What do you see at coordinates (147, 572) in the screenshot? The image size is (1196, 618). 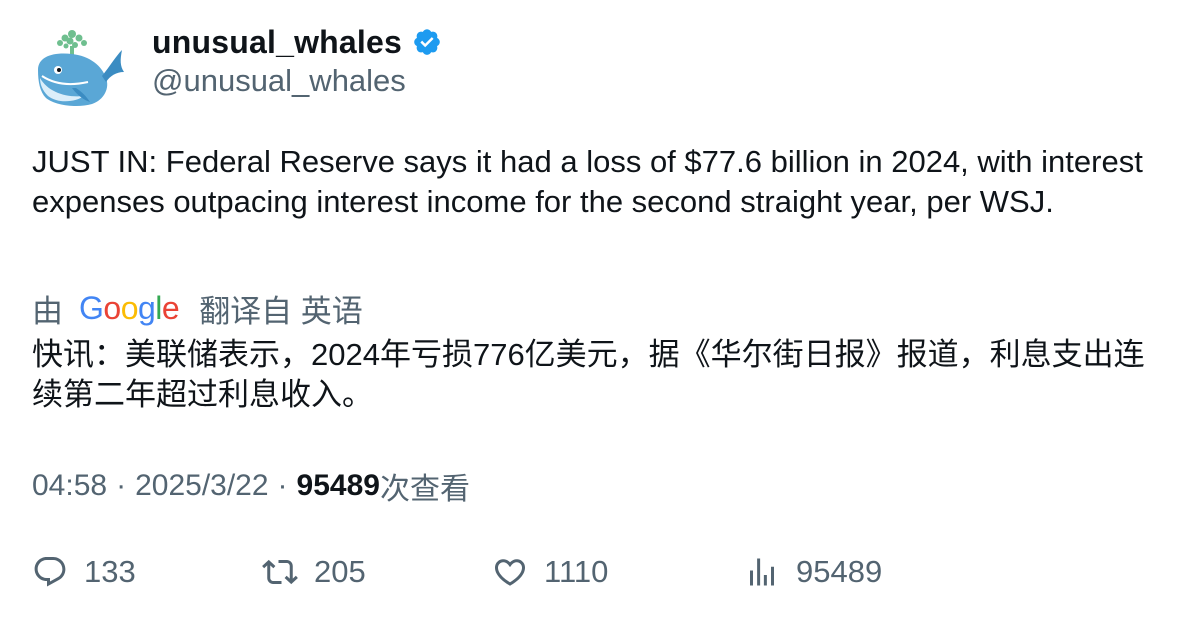 I see `reply-button: 133` at bounding box center [147, 572].